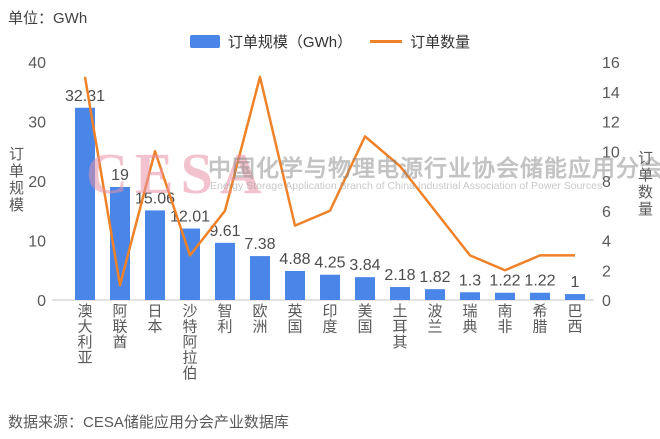 This screenshot has height=439, width=660. Describe the element at coordinates (259, 319) in the screenshot. I see `category-label: 欧洲` at that location.